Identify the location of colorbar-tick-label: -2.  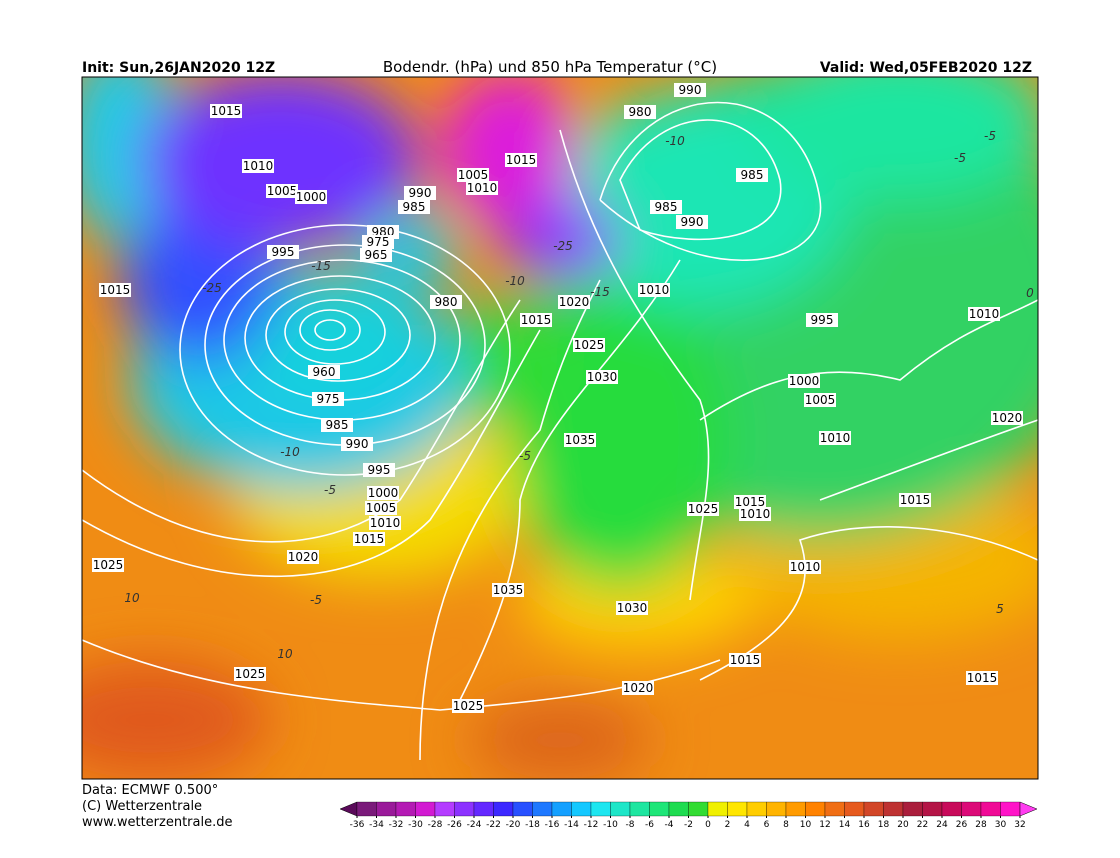
(688, 825).